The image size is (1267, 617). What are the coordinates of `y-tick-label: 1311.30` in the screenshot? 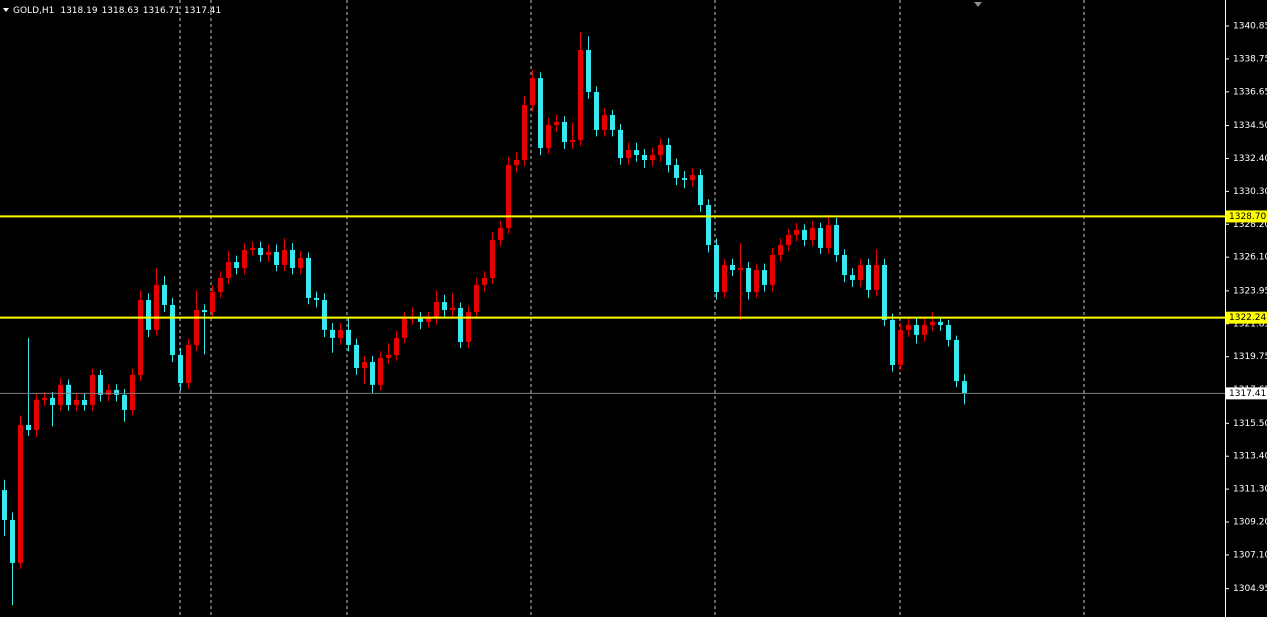 It's located at (1250, 490).